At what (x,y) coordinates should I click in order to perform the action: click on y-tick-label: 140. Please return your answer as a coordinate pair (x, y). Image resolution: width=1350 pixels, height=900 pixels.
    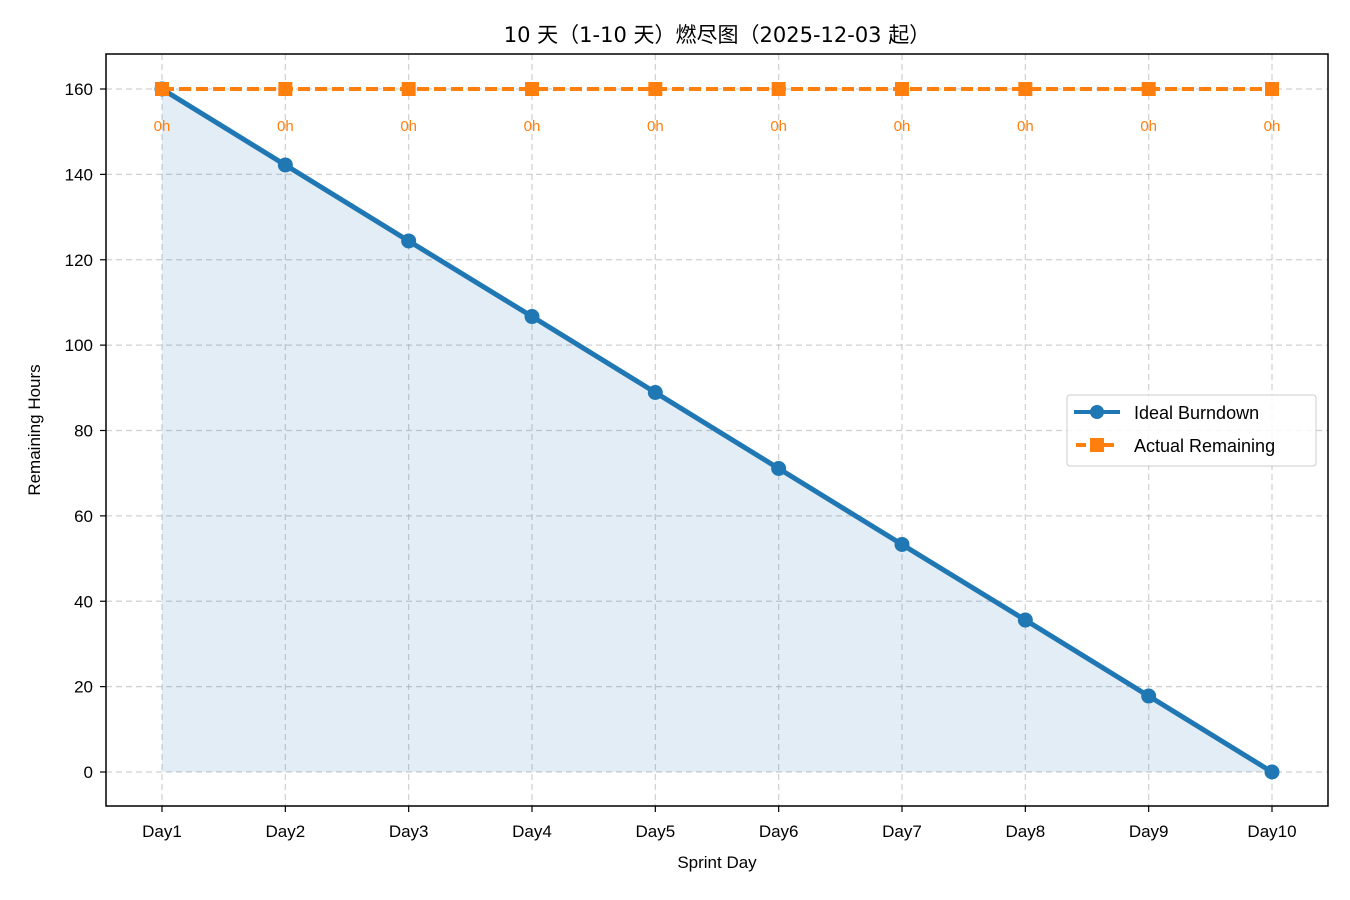
    Looking at the image, I should click on (79, 174).